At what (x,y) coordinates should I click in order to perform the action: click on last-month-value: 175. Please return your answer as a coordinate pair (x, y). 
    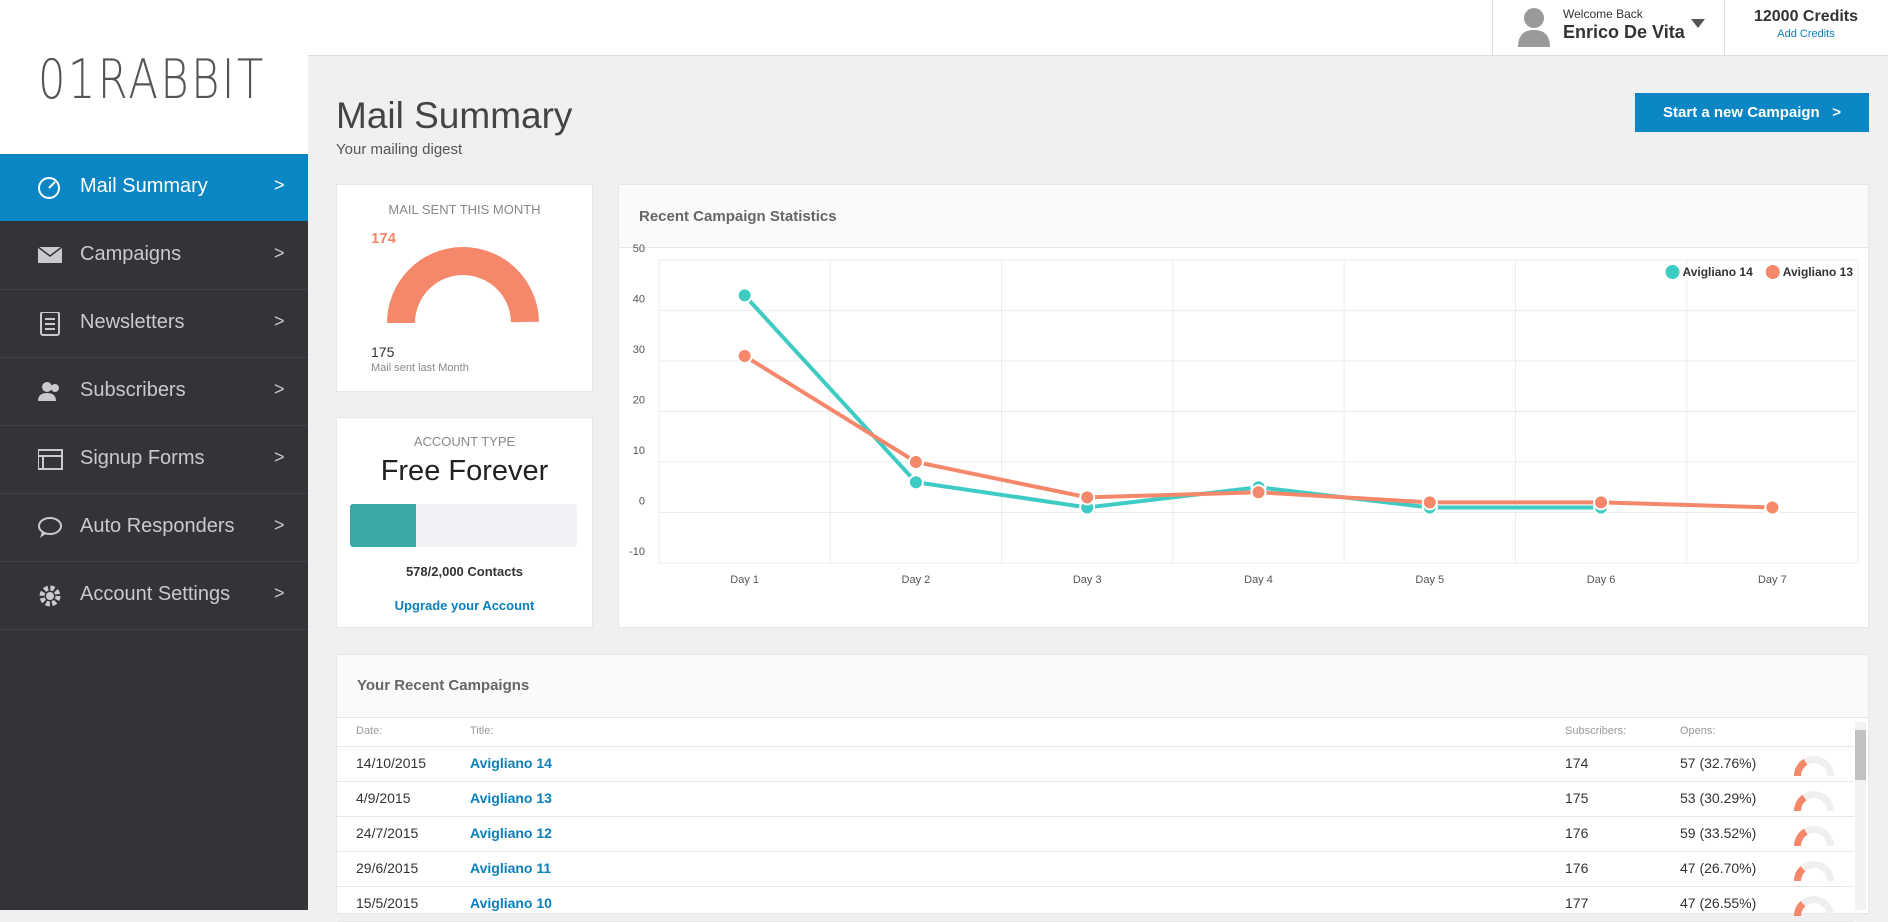
    Looking at the image, I should click on (383, 352).